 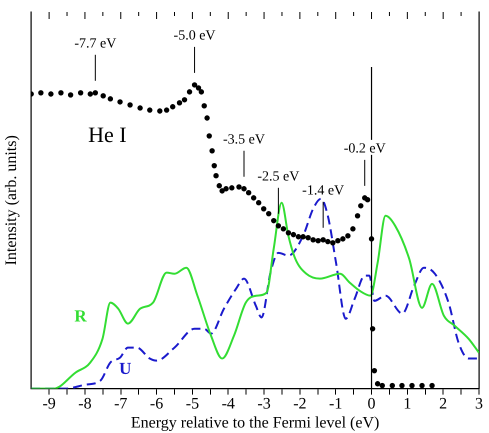 I want to click on x-tick-label: -2, so click(x=300, y=403).